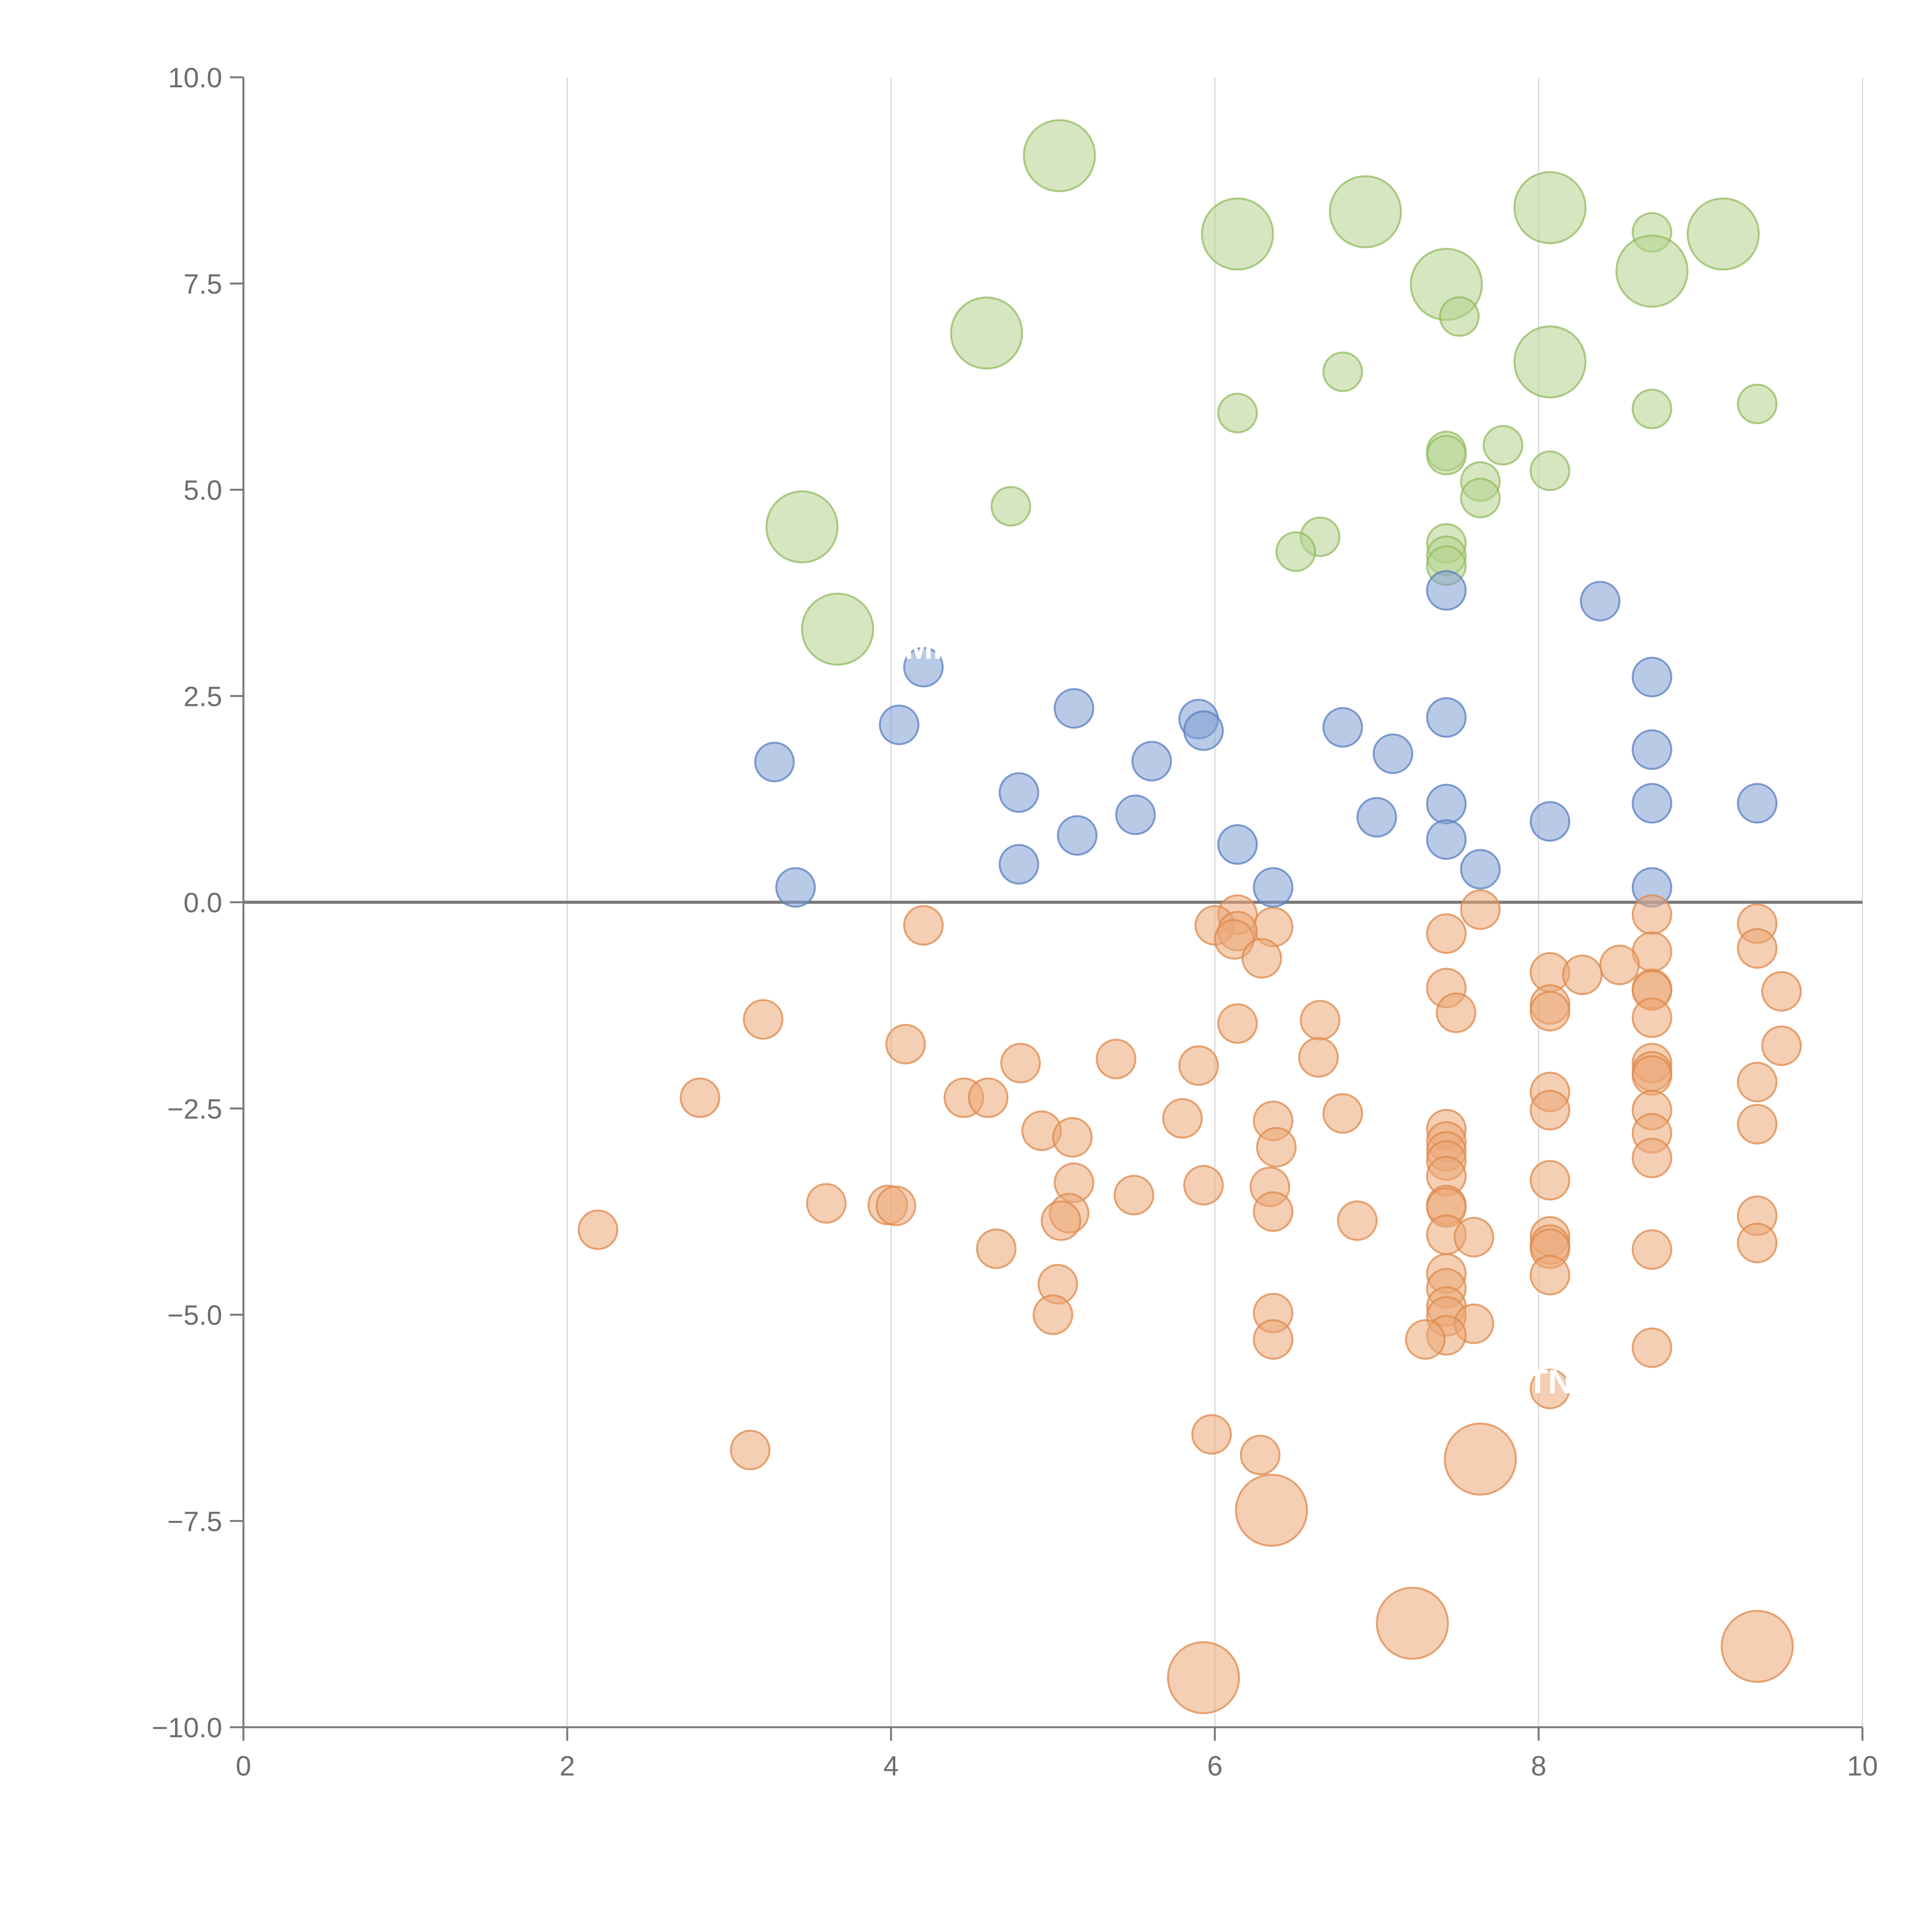  What do you see at coordinates (203, 491) in the screenshot?
I see `y-tick-label: 5.0` at bounding box center [203, 491].